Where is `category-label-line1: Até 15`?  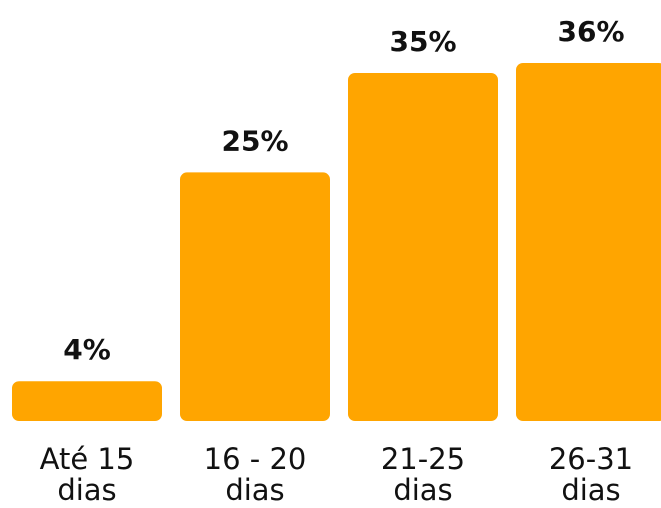
category-label-line1: Até 15 is located at coordinates (87, 459).